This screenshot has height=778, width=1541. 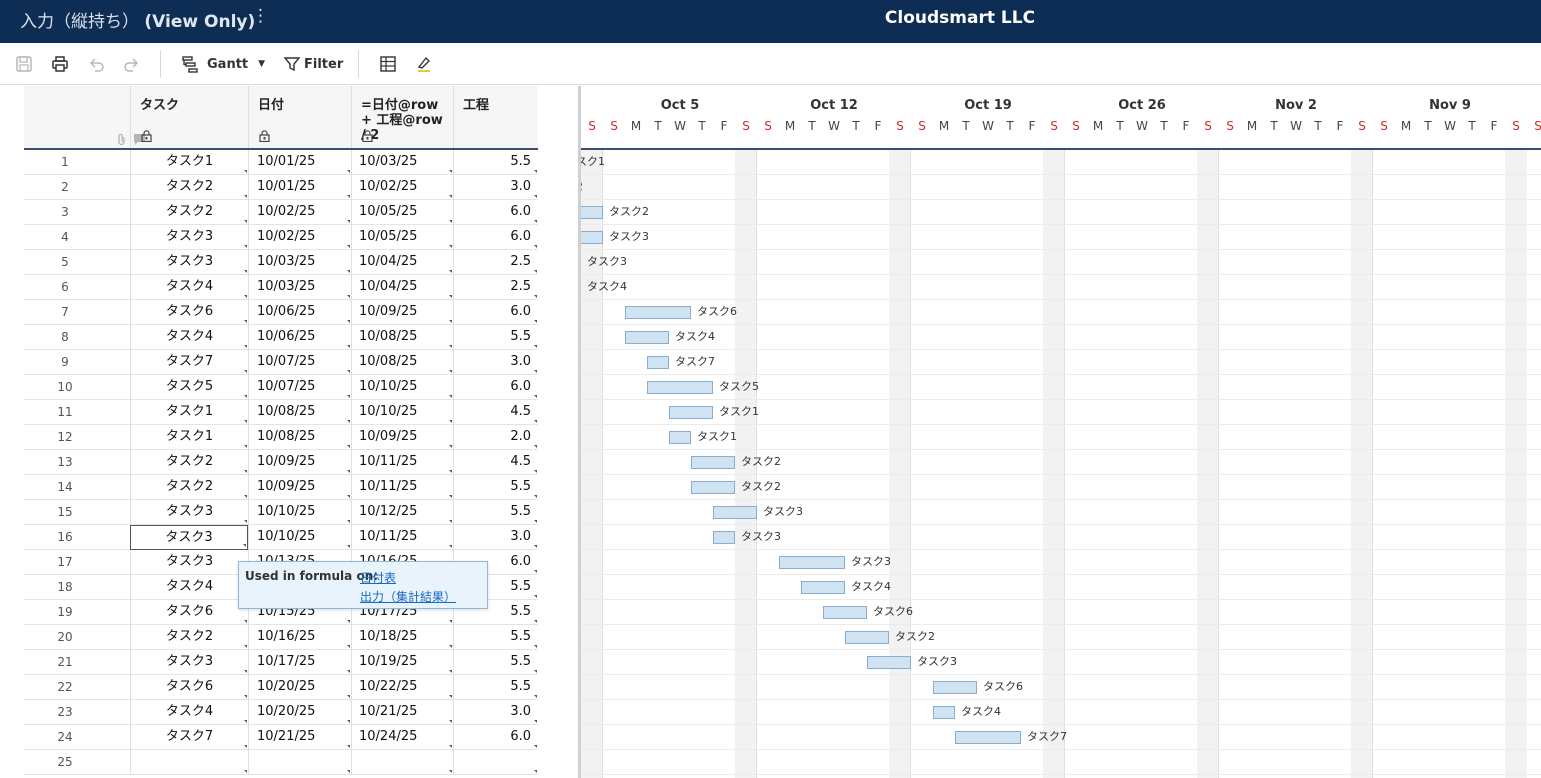 I want to click on table-row: 1 タスク1 10/01/25 10/03/25 5.5, so click(x=281, y=162).